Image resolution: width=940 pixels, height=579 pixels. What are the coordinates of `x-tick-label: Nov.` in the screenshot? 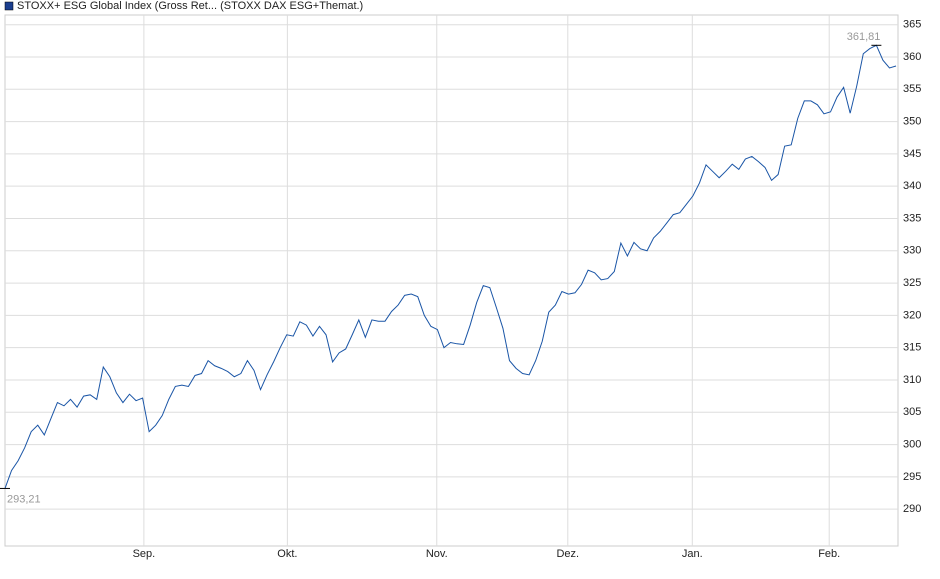 It's located at (437, 554).